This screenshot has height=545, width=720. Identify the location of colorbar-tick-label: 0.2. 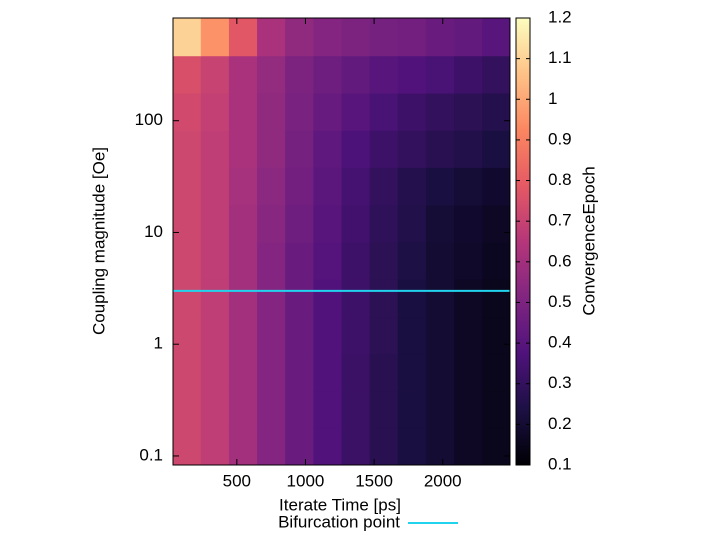
(560, 423).